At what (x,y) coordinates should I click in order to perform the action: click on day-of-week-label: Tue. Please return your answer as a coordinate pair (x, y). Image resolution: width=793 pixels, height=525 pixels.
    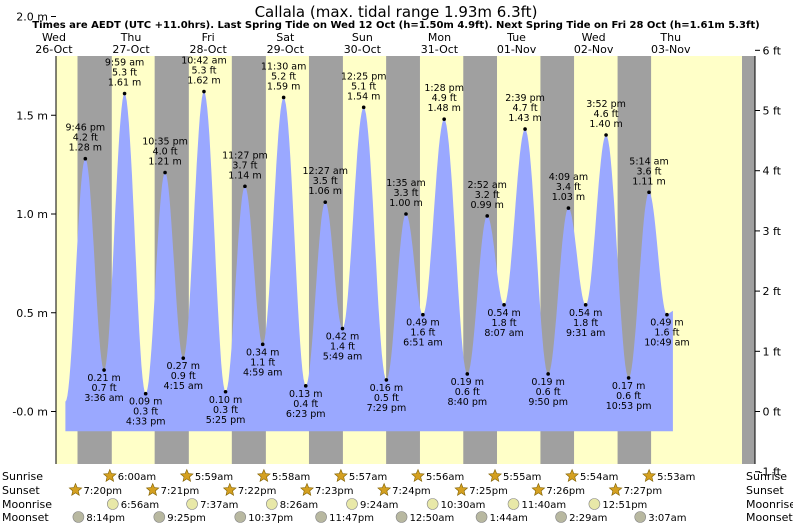
    Looking at the image, I should click on (516, 37).